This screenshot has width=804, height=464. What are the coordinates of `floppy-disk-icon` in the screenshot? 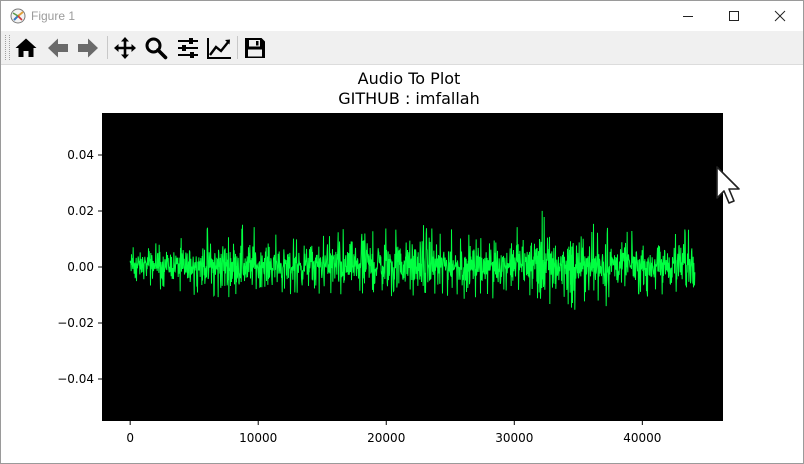 It's located at (255, 48).